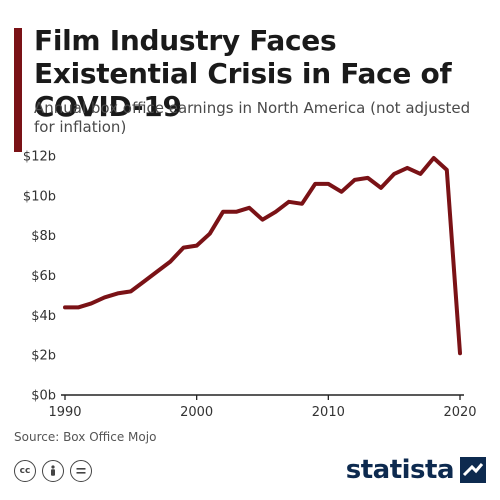  What do you see at coordinates (43, 396) in the screenshot?
I see `y-tick-label: $0b` at bounding box center [43, 396].